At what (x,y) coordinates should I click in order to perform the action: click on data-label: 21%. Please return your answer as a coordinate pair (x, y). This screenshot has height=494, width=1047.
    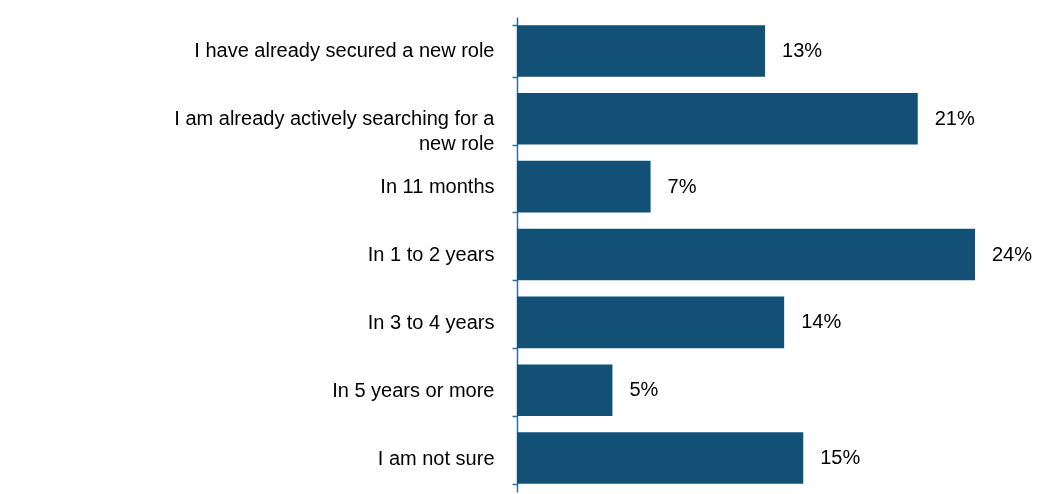
    Looking at the image, I should click on (954, 117).